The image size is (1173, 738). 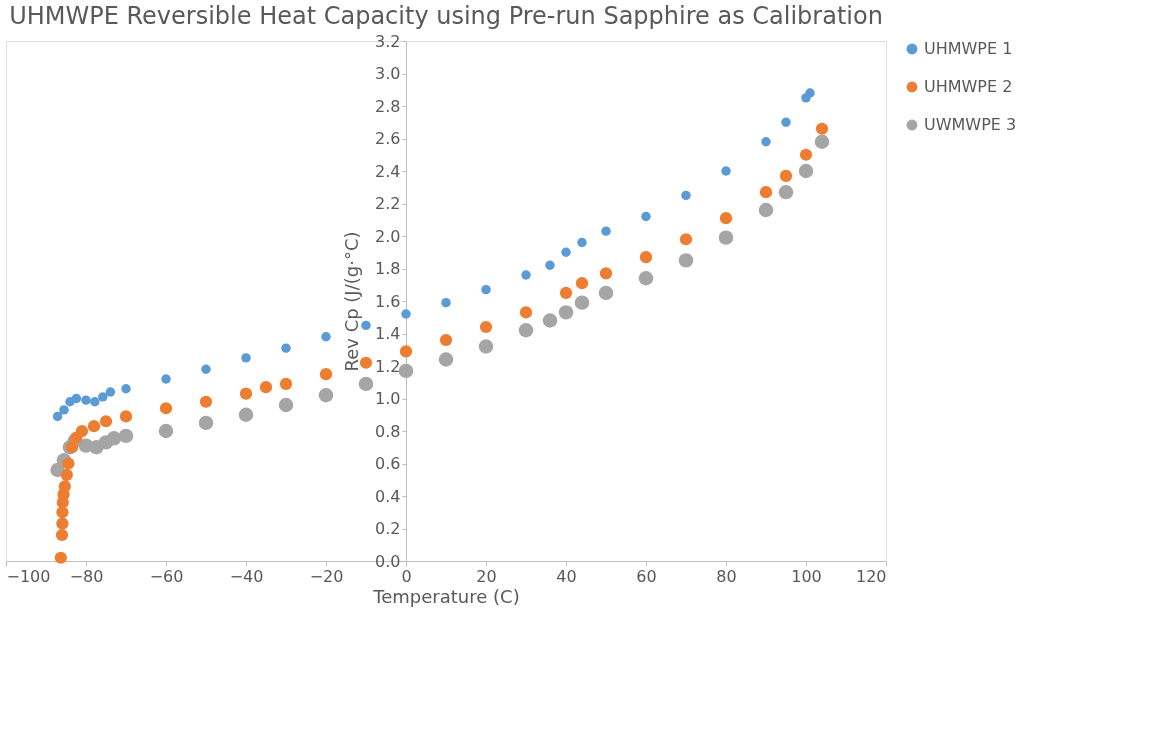 I want to click on y-tick-label: 0.2, so click(x=388, y=528).